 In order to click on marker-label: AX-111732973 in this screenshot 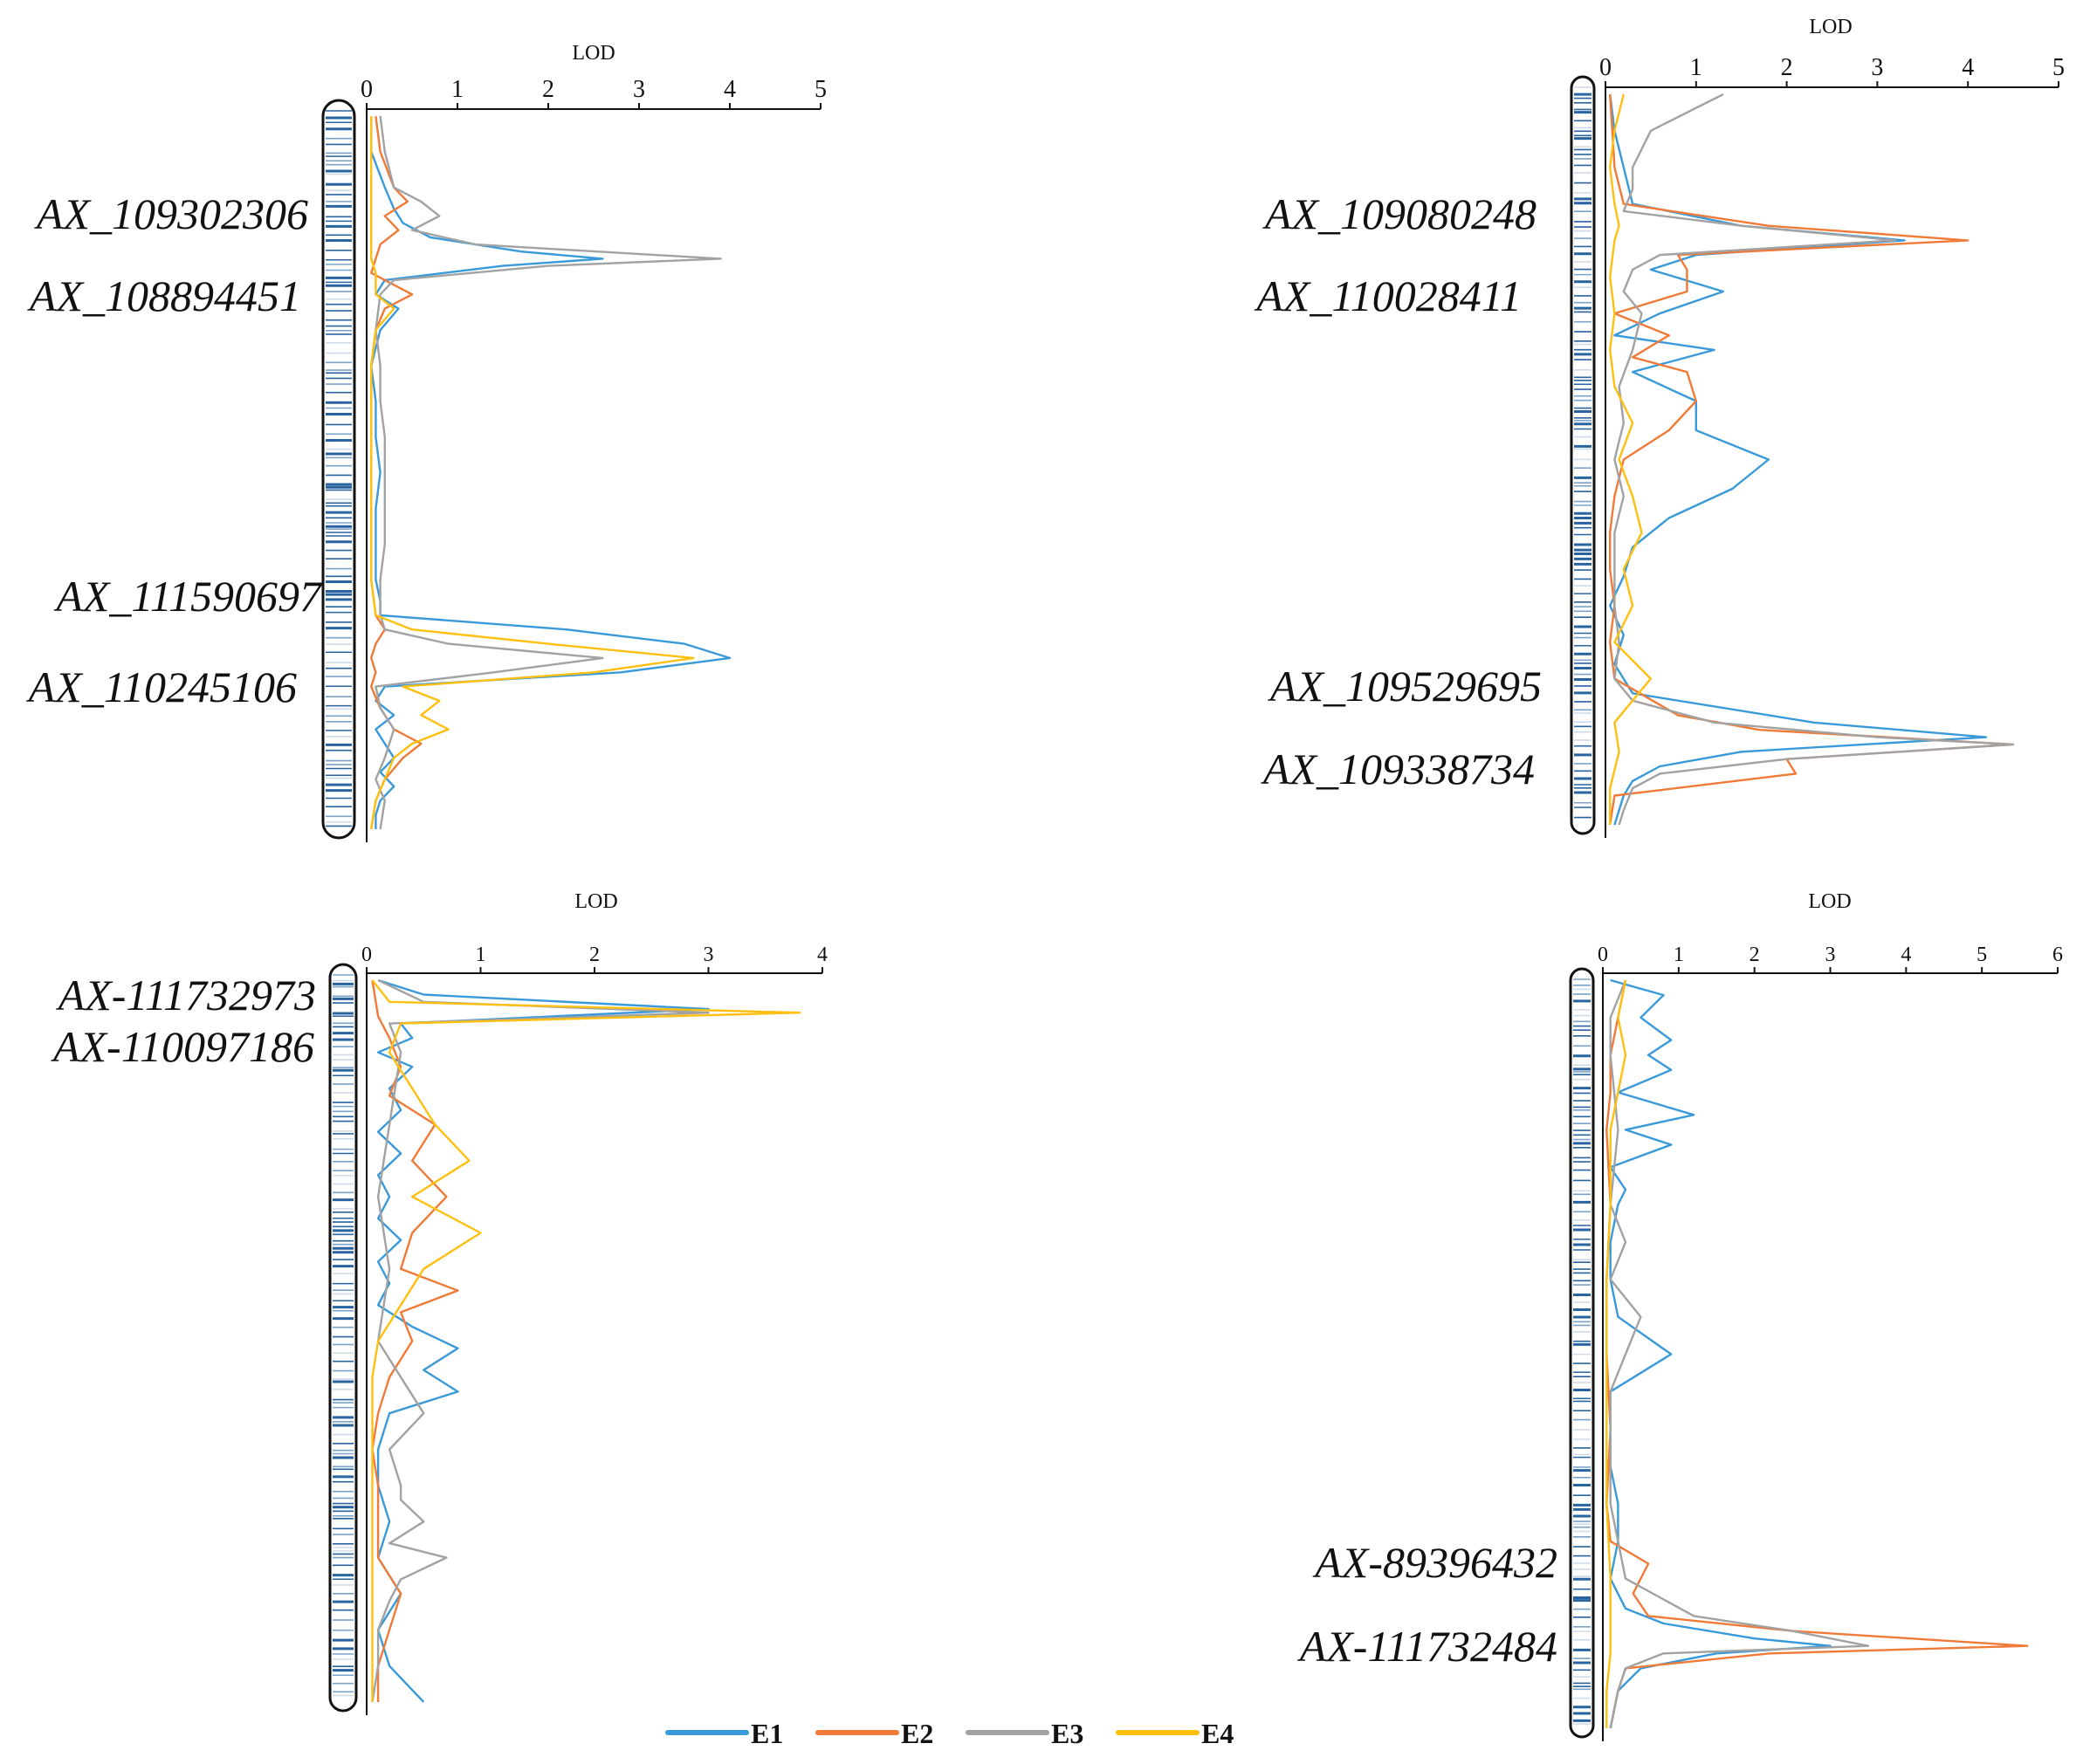, I will do `click(186, 995)`.